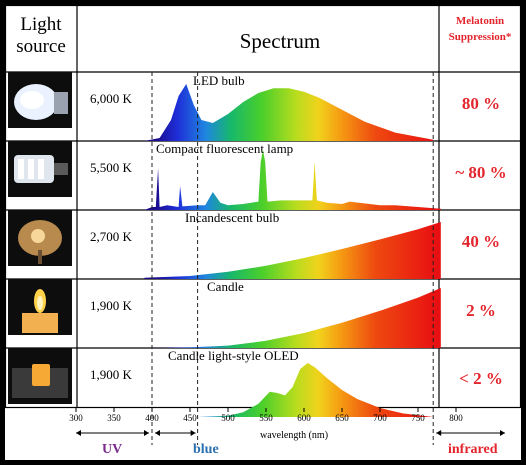 Image resolution: width=526 pixels, height=465 pixels. Describe the element at coordinates (481, 103) in the screenshot. I see `suppression-led: 80 %` at that location.